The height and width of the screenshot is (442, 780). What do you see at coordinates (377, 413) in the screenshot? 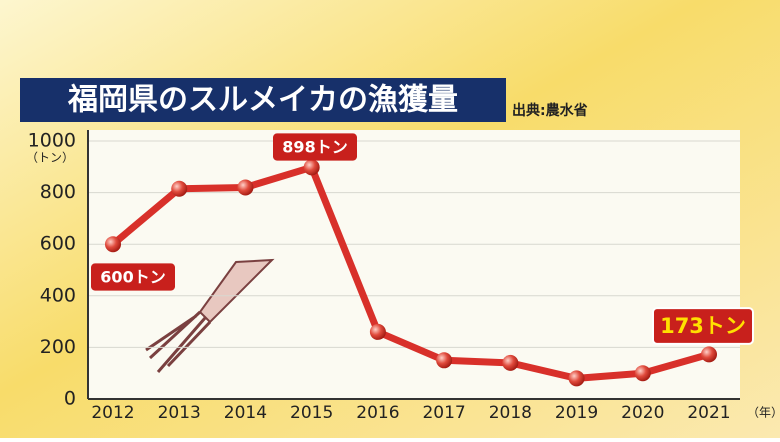
I see `x-tick-label: 2016` at bounding box center [377, 413].